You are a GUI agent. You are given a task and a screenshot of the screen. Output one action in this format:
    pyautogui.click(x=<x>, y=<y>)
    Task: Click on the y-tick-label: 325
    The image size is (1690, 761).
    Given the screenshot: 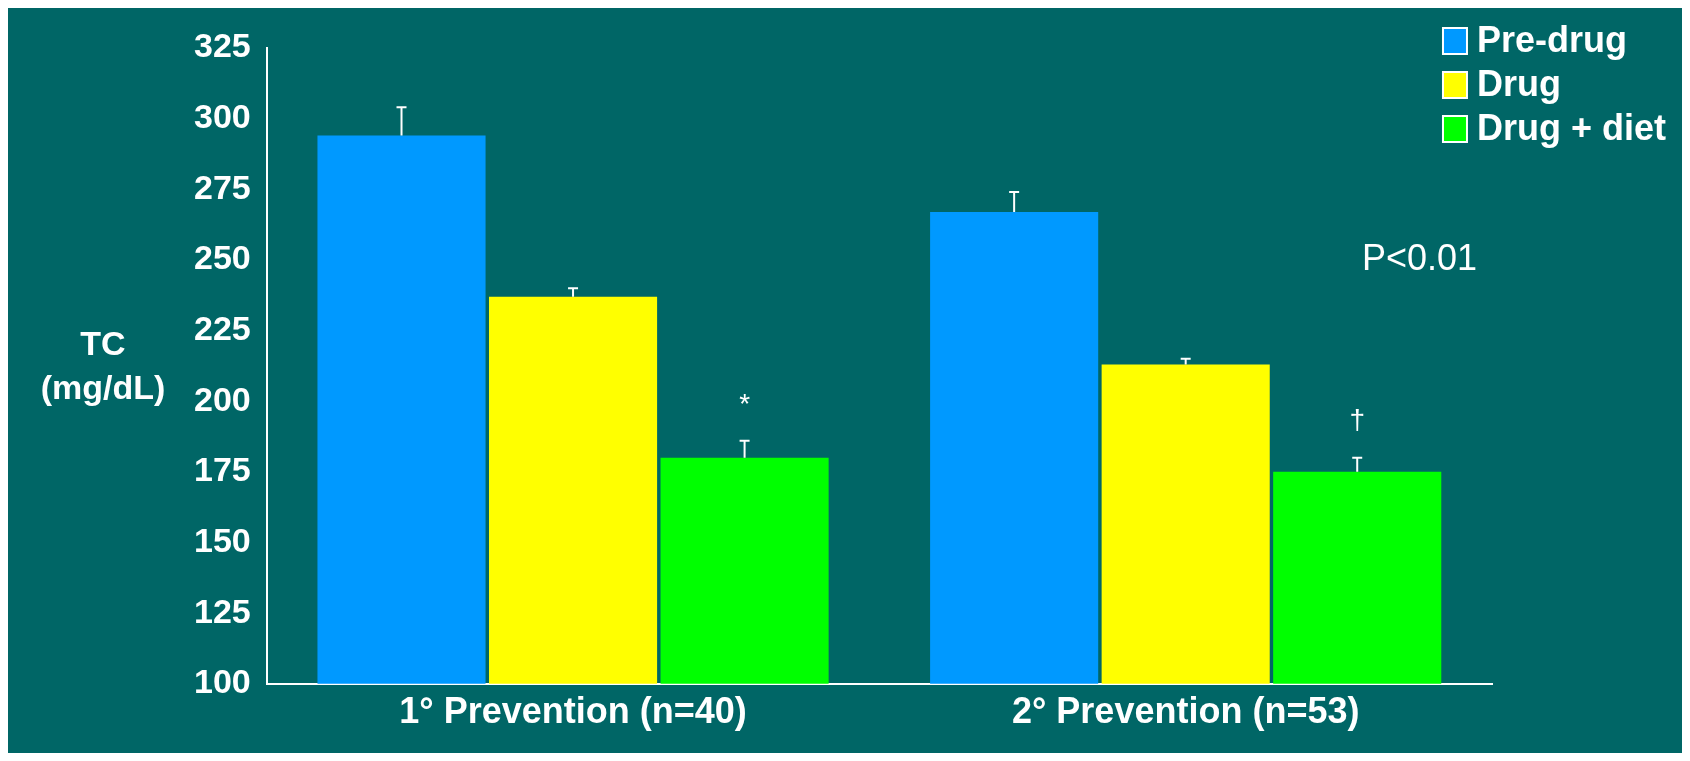 What is the action you would take?
    pyautogui.click(x=222, y=45)
    